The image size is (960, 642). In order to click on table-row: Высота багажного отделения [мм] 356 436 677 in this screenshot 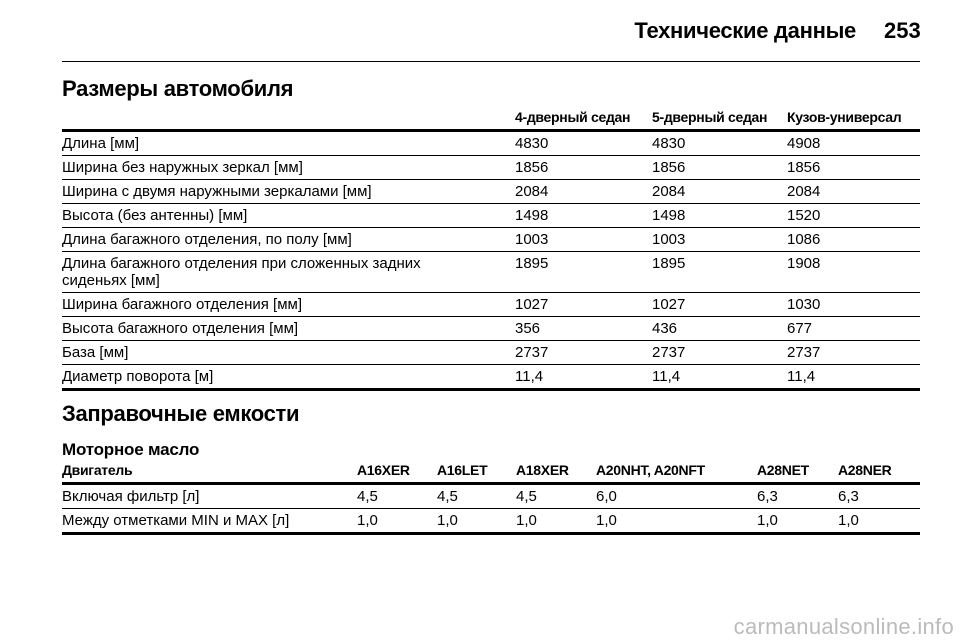, I will do `click(491, 328)`.